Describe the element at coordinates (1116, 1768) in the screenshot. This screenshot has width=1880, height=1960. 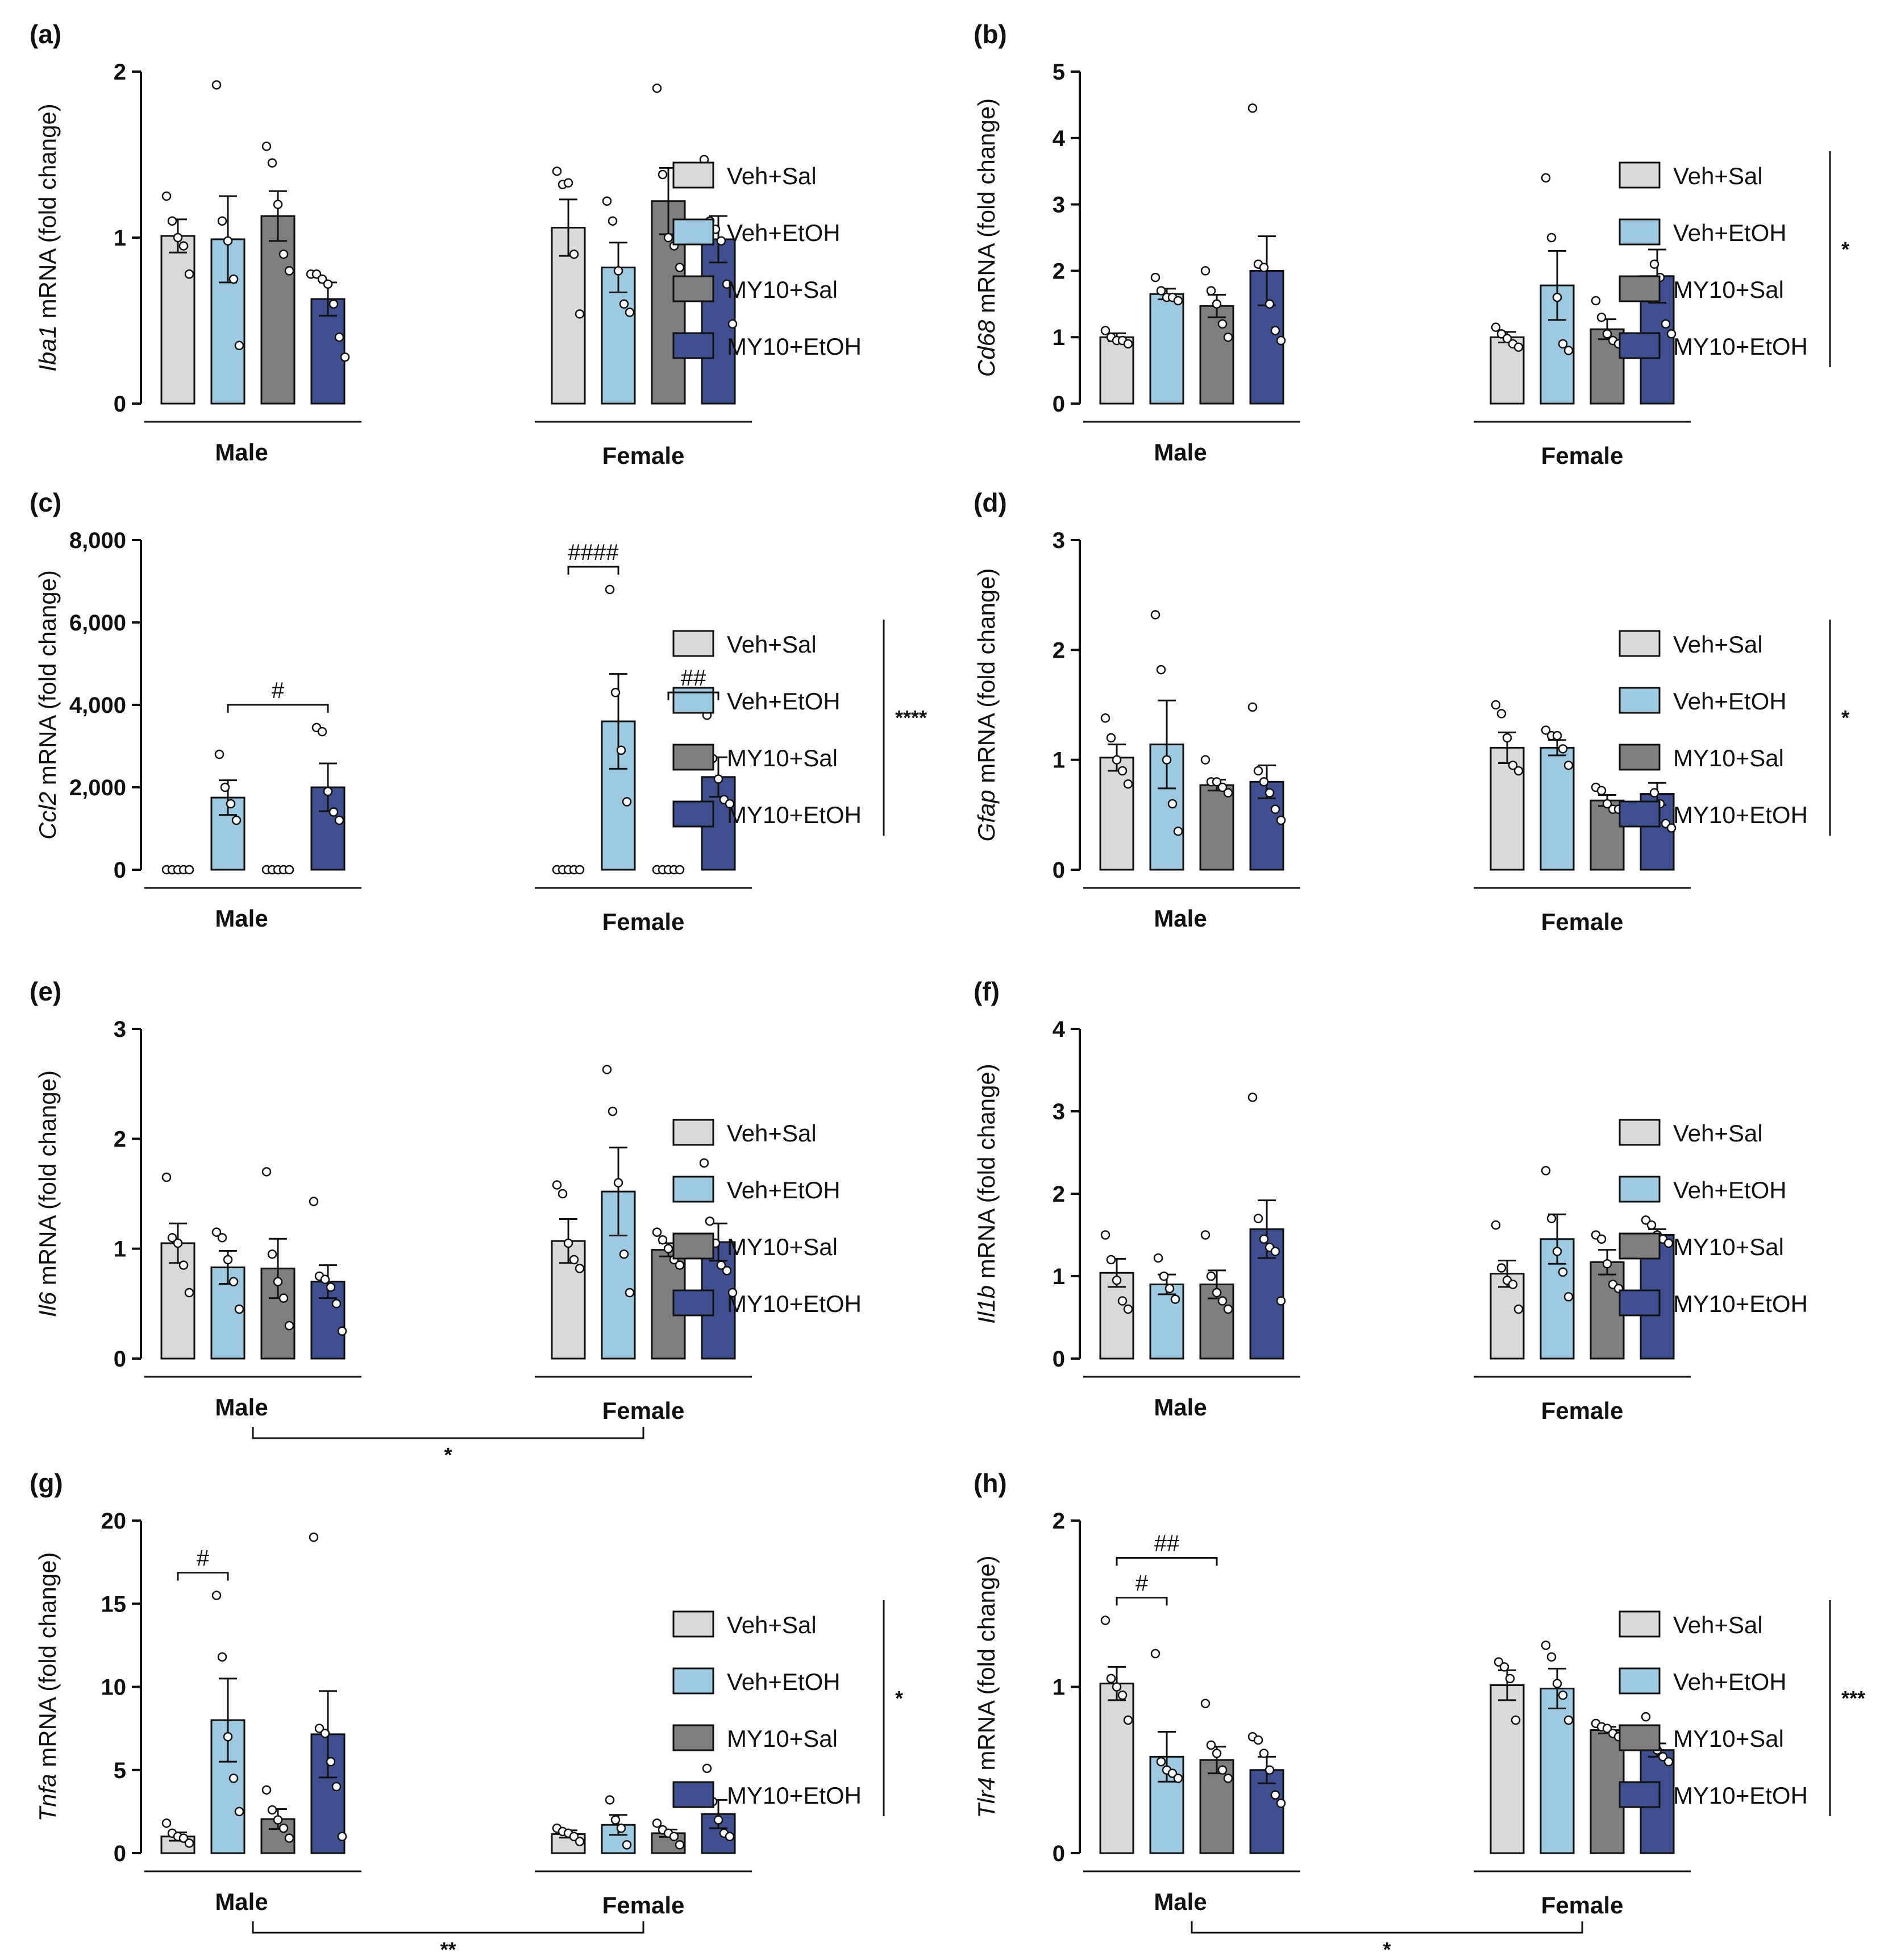
I see `bar-male-veh-sal` at that location.